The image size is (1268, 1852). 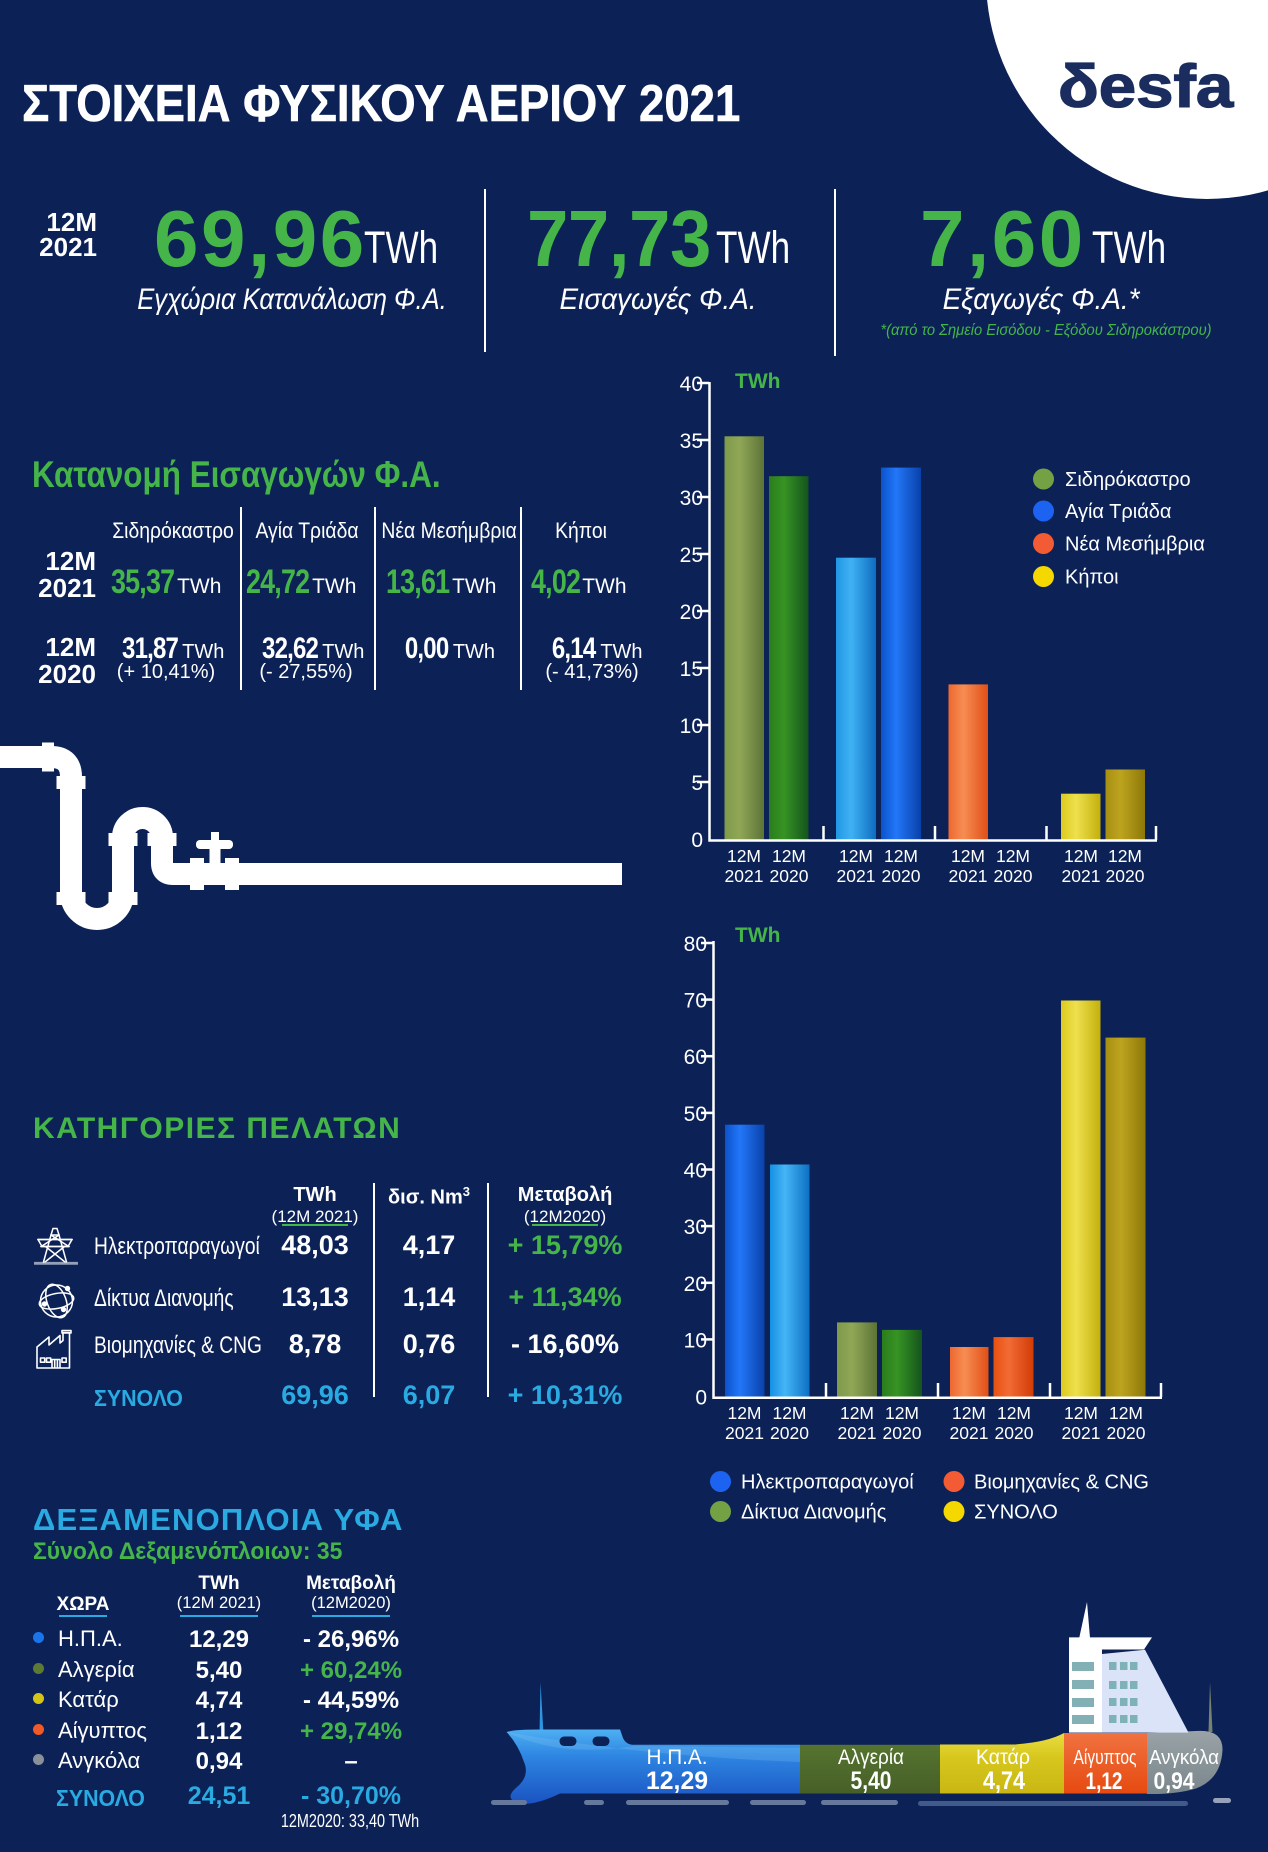 I want to click on svg-text: Η.Π.Α., so click(x=677, y=1757).